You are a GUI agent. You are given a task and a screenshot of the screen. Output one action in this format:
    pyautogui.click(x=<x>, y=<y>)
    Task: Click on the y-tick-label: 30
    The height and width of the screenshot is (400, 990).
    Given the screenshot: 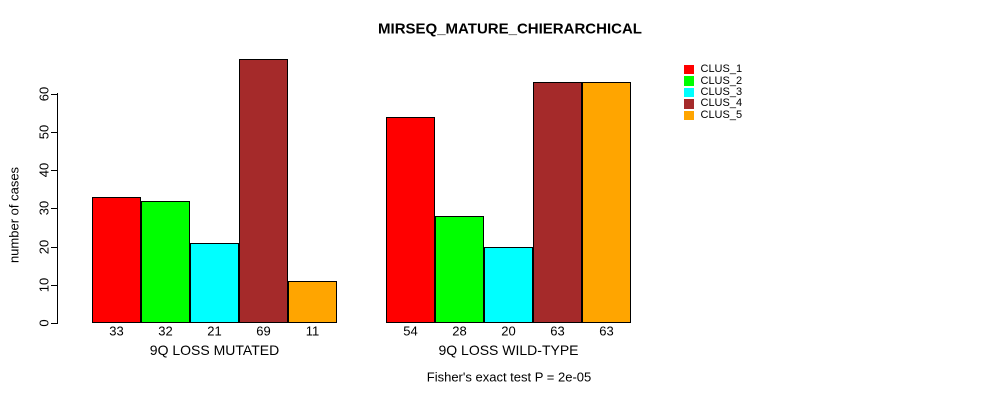 What is the action you would take?
    pyautogui.click(x=44, y=208)
    